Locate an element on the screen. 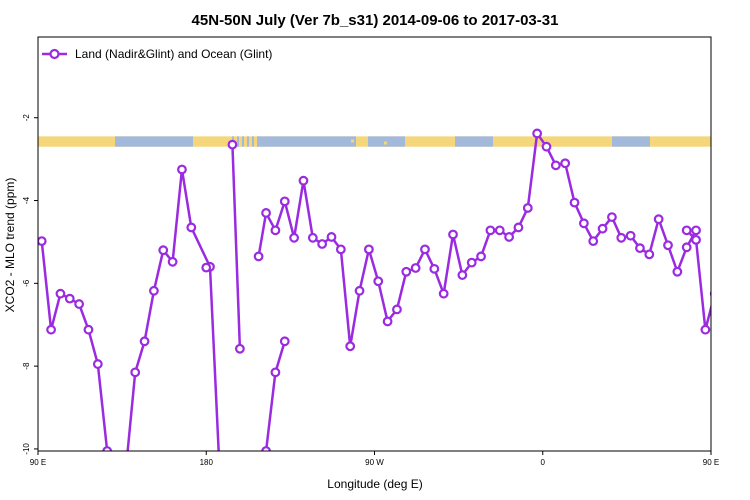 This screenshot has width=750, height=500. x-axis-label: Longitude (deg E) is located at coordinates (374, 484).